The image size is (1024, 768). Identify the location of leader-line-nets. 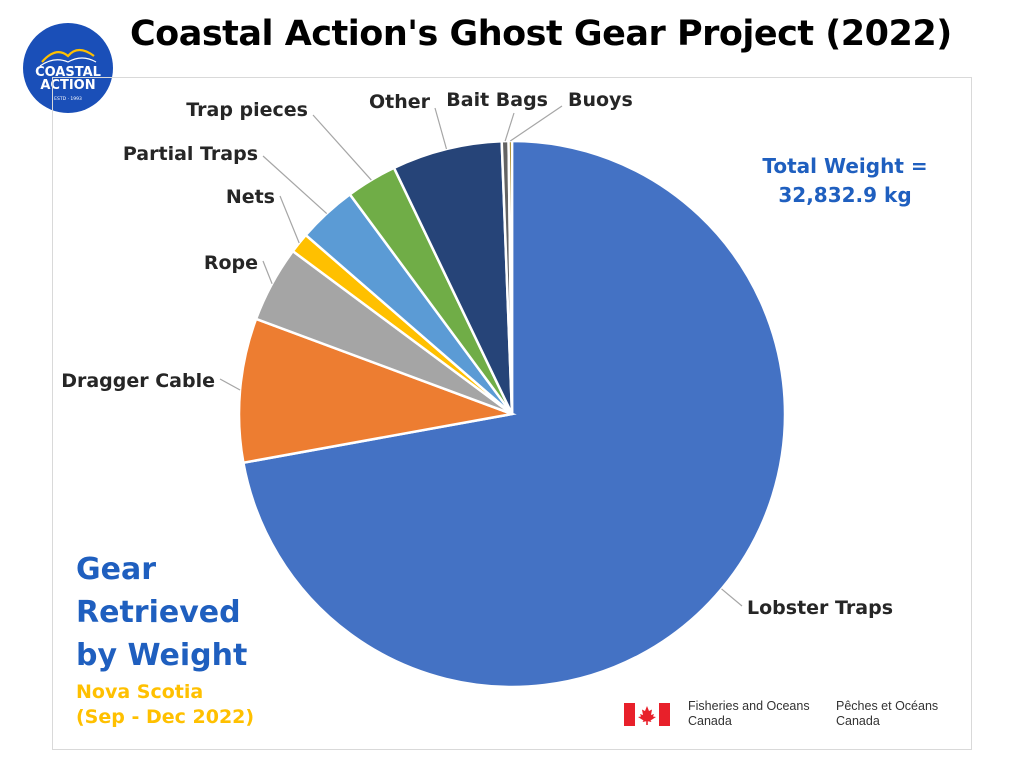
(289, 219).